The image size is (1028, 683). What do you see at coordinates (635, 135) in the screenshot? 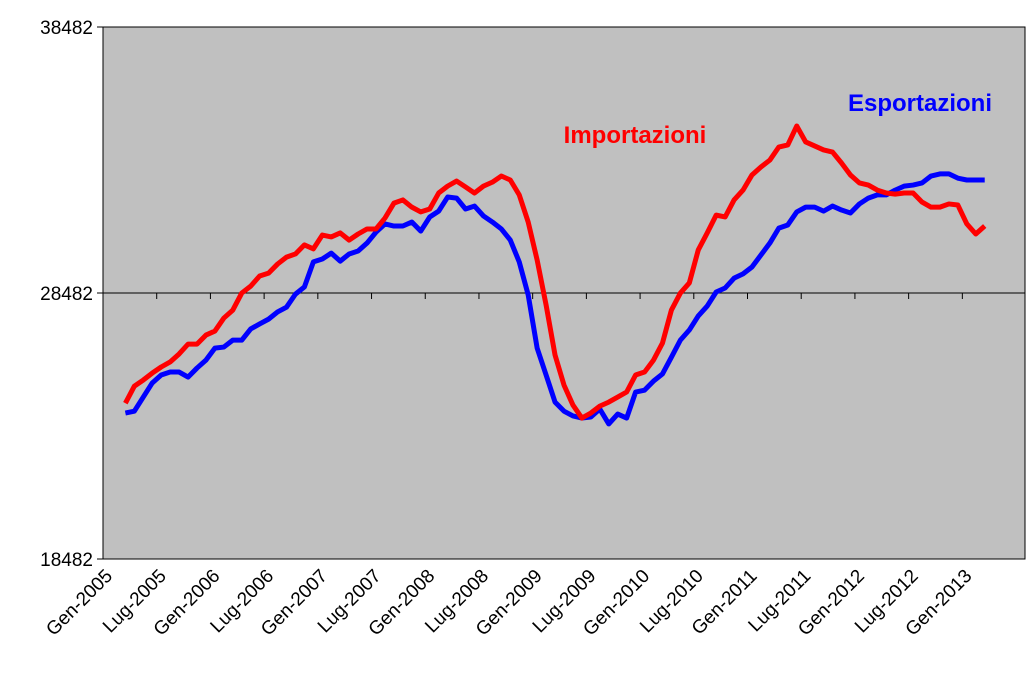
I see `series-label: Importazioni` at bounding box center [635, 135].